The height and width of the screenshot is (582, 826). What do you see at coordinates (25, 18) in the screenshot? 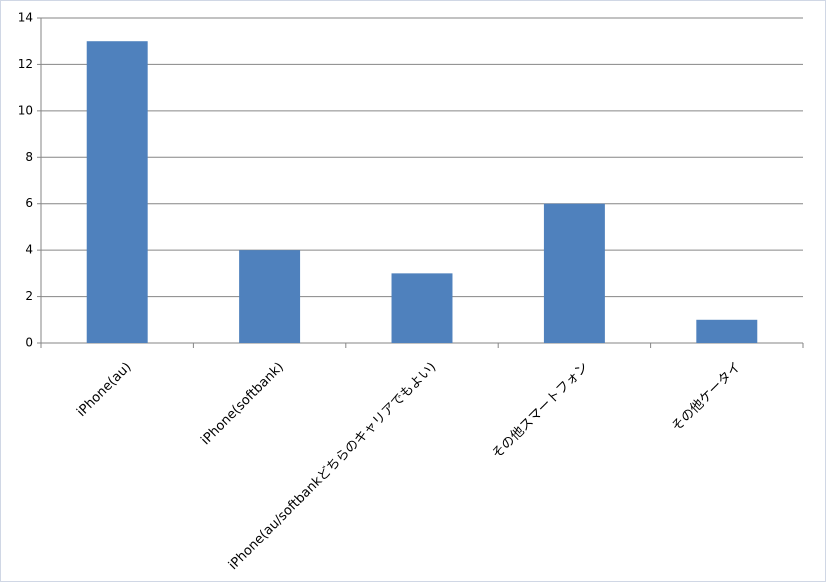
I see `y-tick-label: 14` at bounding box center [25, 18].